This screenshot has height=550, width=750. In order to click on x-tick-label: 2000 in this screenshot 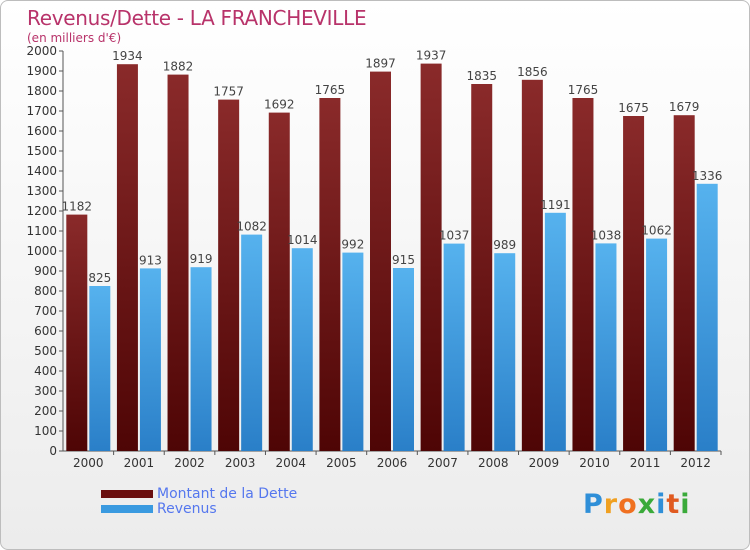, I will do `click(88, 463)`.